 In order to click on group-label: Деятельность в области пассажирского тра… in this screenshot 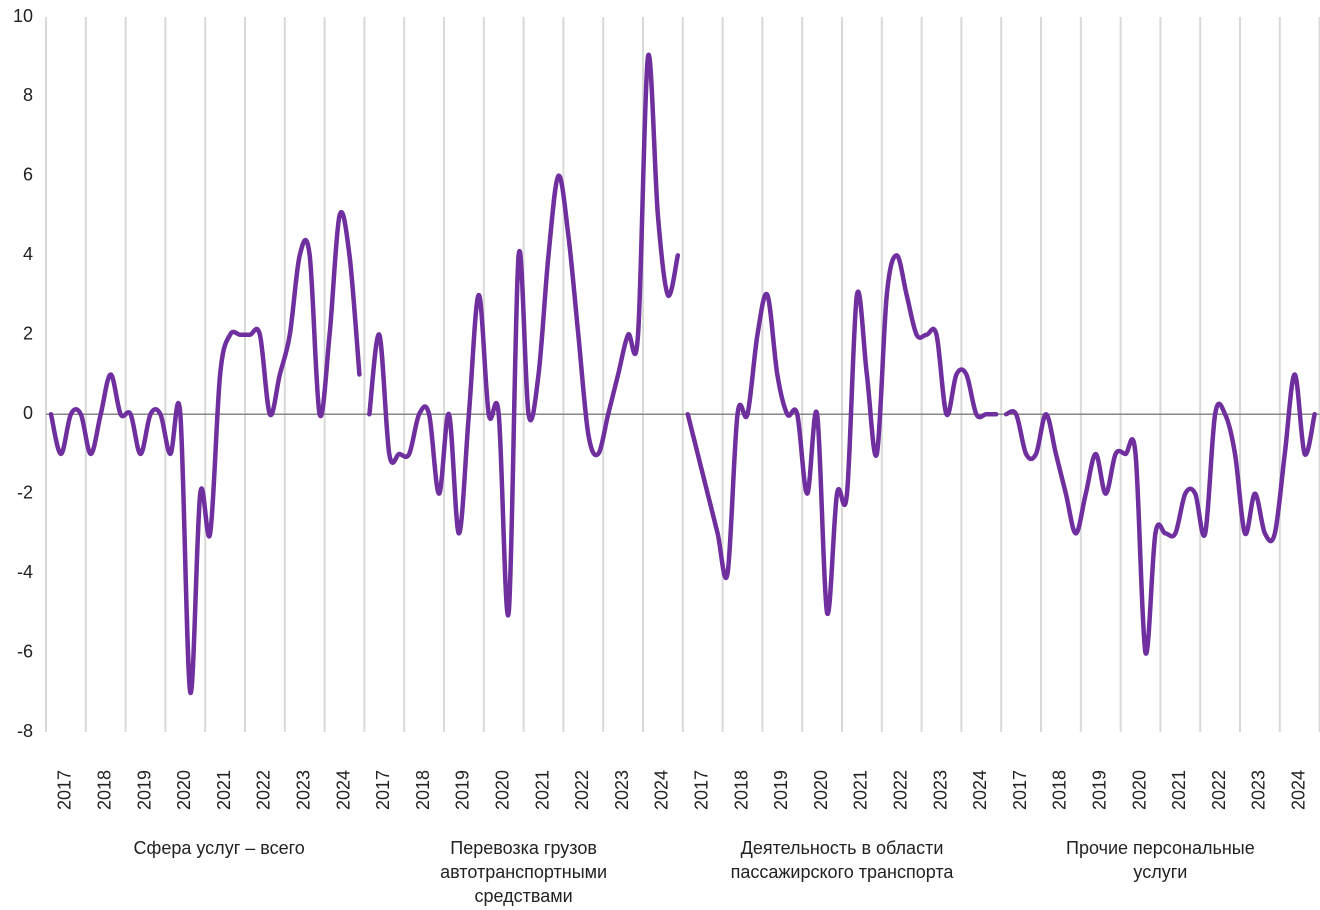, I will do `click(842, 860)`.